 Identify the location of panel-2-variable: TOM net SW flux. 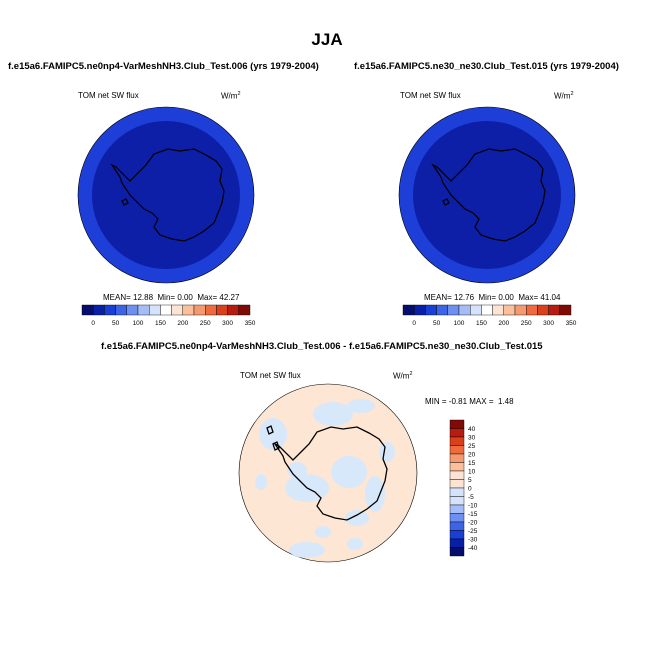
(430, 95).